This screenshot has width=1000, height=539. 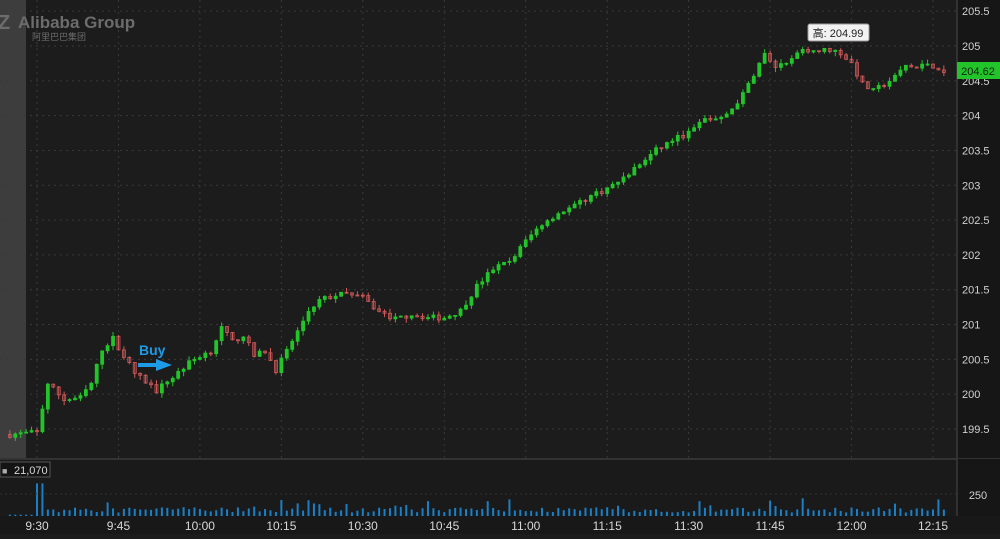 I want to click on time-tick-label: 12:00, so click(x=852, y=526).